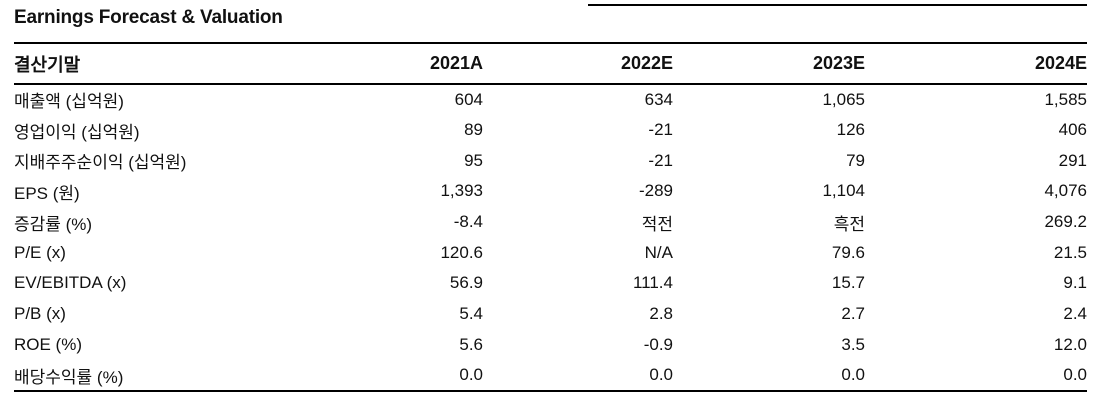  Describe the element at coordinates (461, 191) in the screenshot. I see `cell-value: 1,393` at that location.